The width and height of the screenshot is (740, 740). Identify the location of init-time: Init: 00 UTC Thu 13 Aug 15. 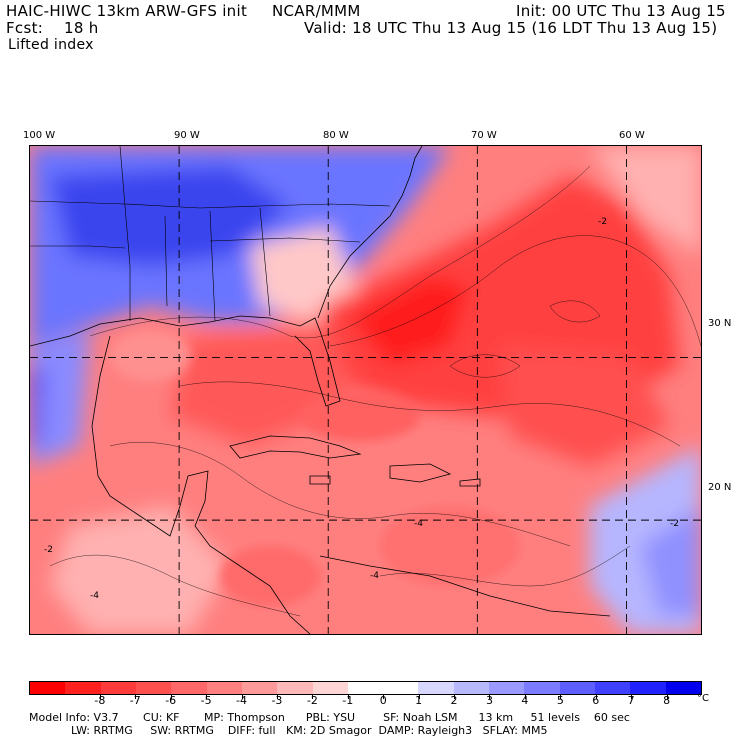
(621, 11).